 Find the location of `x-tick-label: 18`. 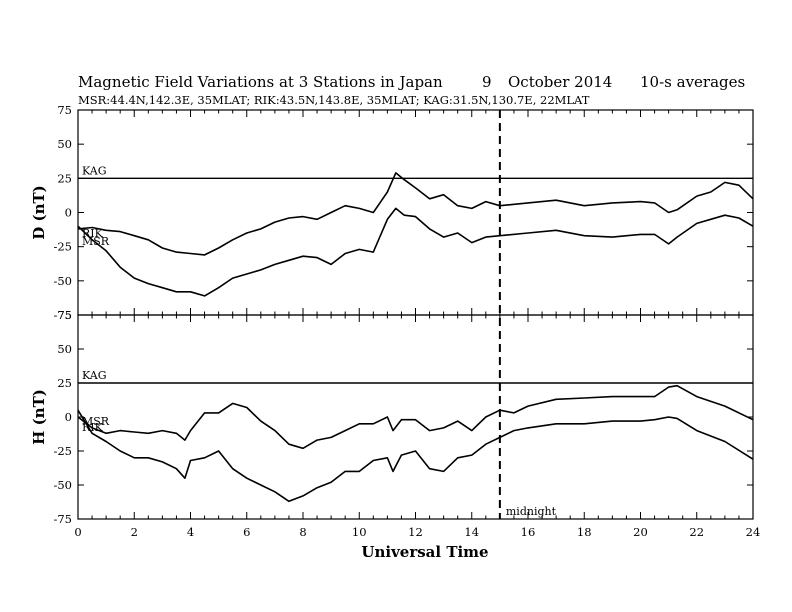

x-tick-label: 18 is located at coordinates (584, 532).